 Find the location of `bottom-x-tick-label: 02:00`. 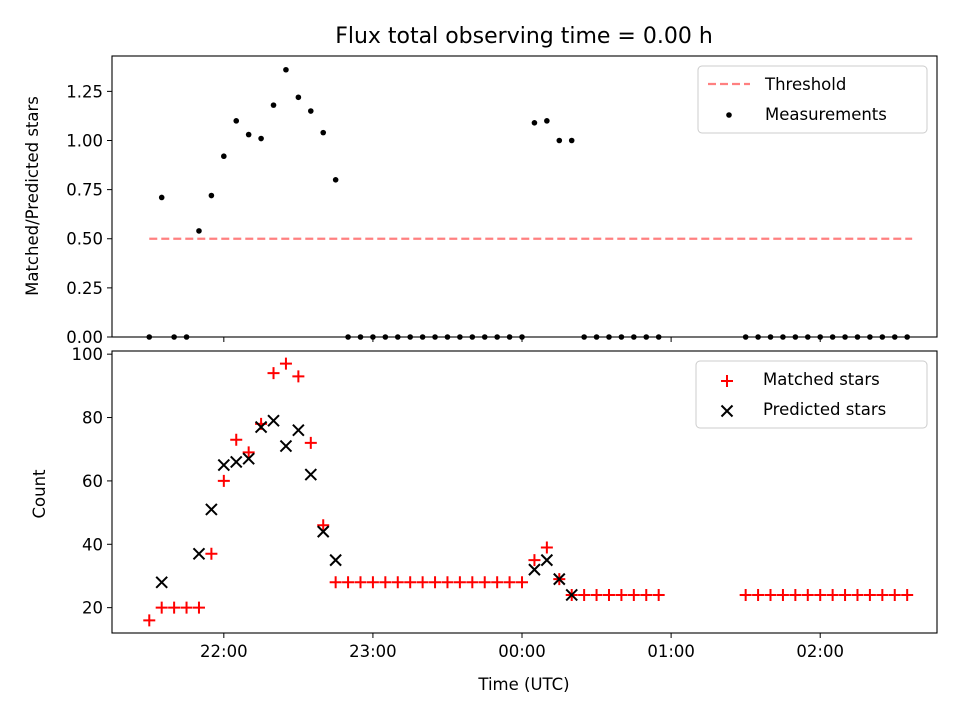

bottom-x-tick-label: 02:00 is located at coordinates (820, 651).